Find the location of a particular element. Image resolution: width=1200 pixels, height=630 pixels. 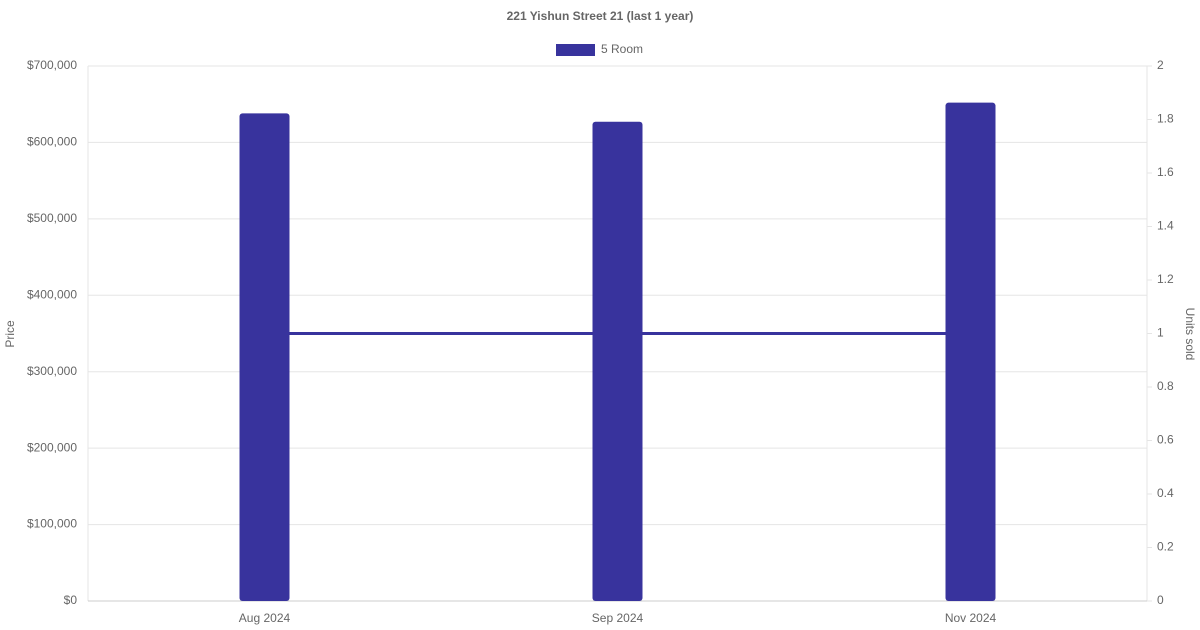

y-tick-label: $0 is located at coordinates (71, 600).